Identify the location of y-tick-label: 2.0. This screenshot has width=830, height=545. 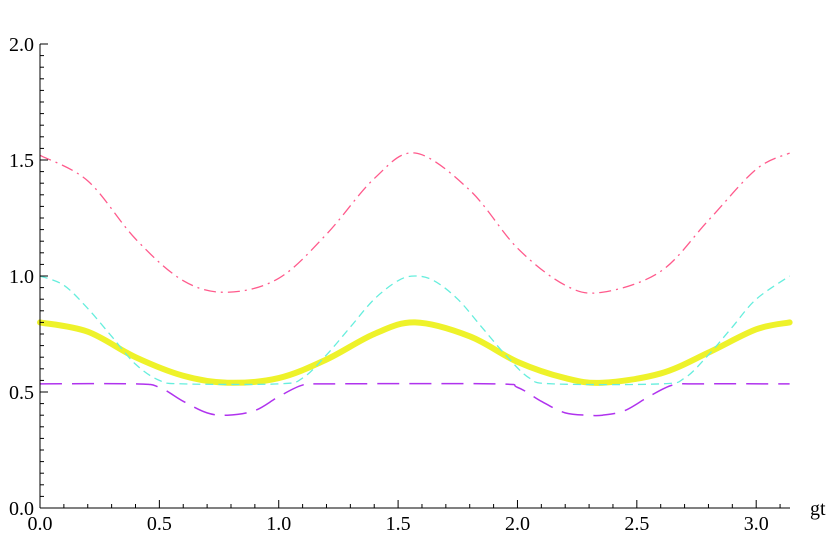
(21, 45).